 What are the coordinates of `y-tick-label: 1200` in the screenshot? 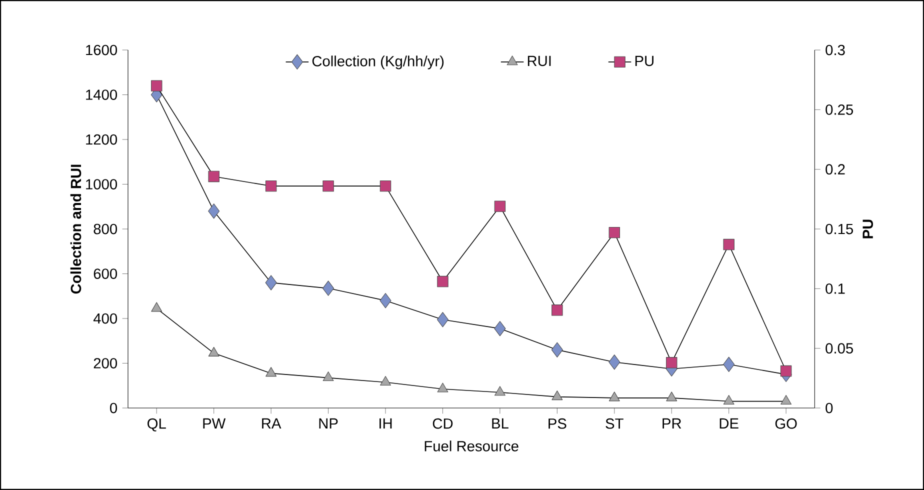 It's located at (102, 139).